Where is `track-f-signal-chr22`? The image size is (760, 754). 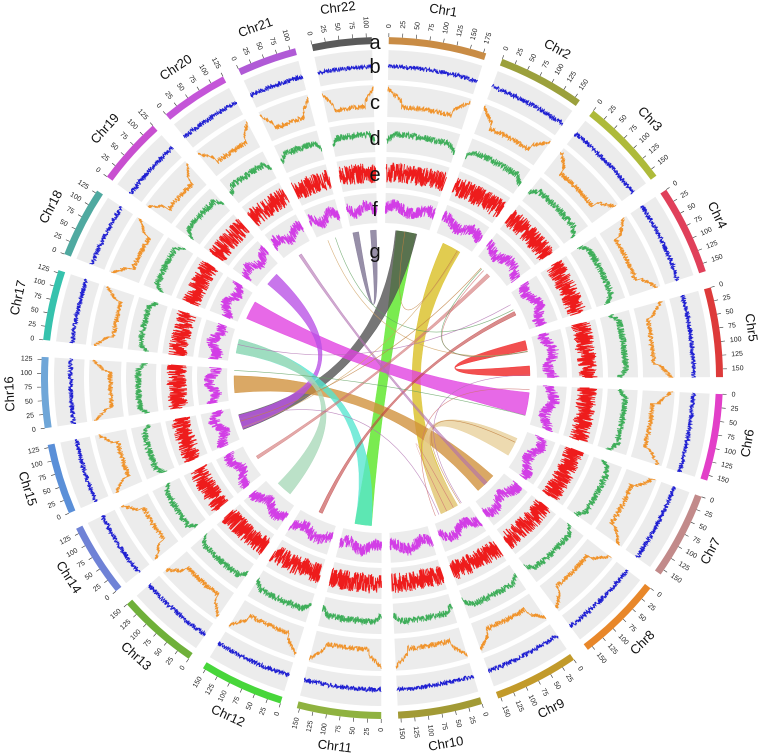
track-f-signal-chr22 is located at coordinates (361, 209).